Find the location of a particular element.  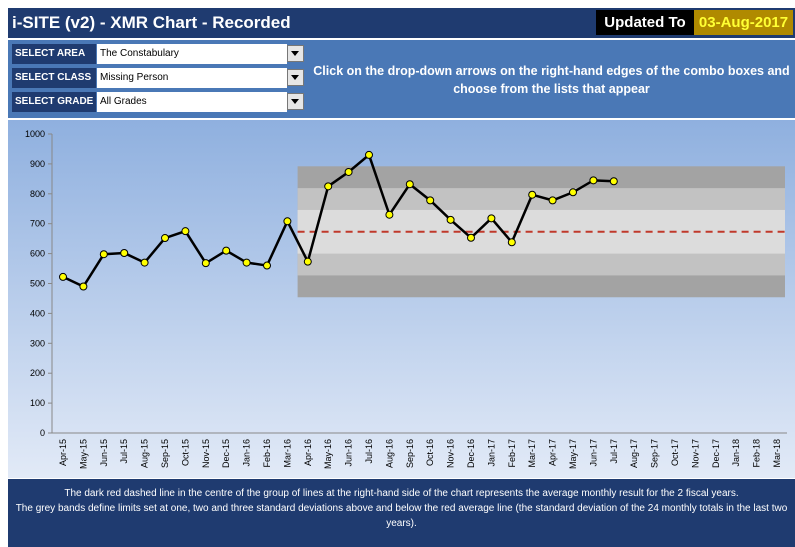

x-tick-label: Mar-16 is located at coordinates (287, 453).